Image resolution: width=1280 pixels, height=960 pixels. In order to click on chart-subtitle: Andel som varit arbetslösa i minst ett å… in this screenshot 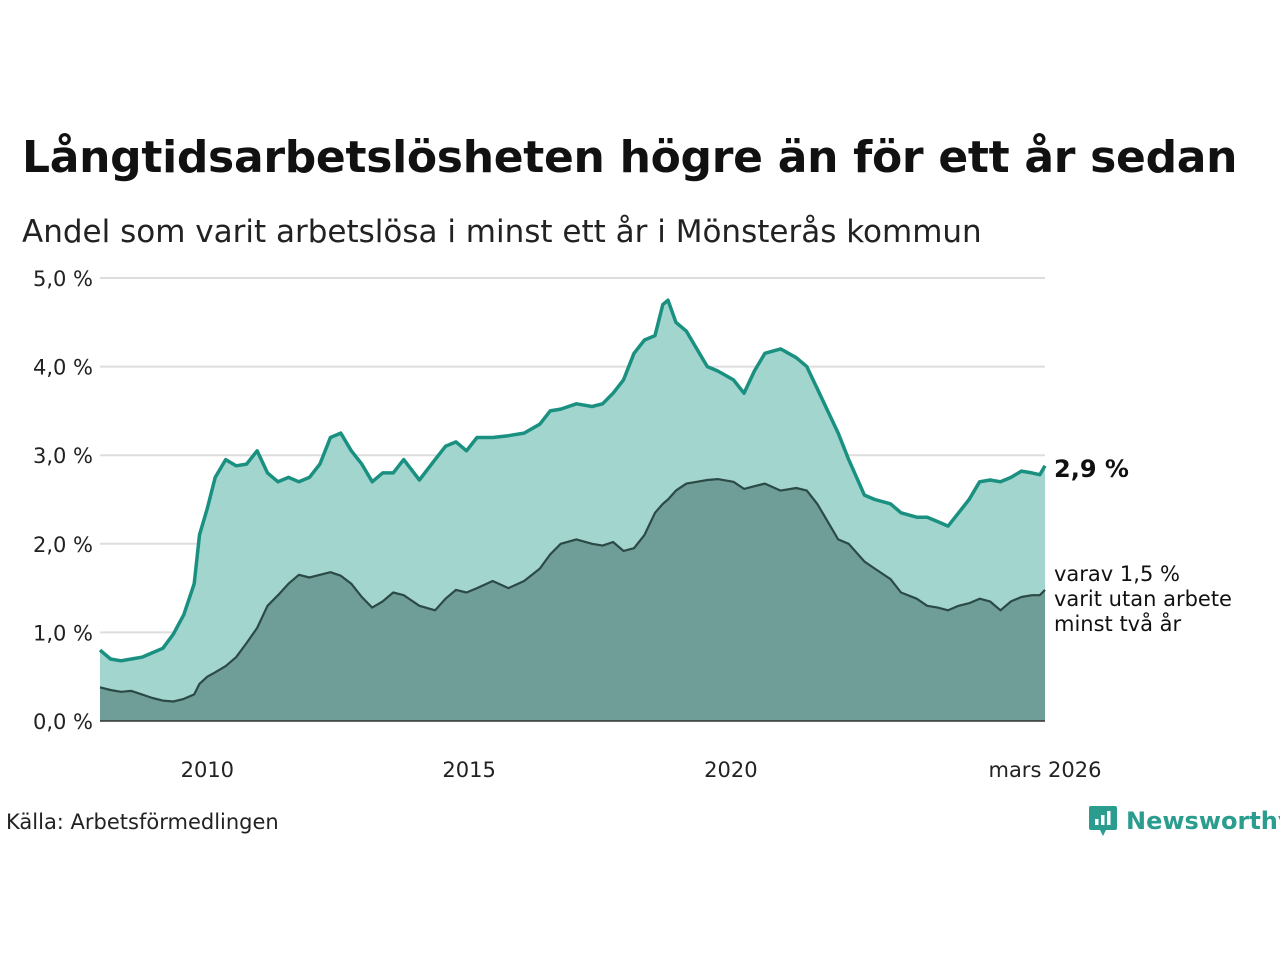, I will do `click(502, 232)`.